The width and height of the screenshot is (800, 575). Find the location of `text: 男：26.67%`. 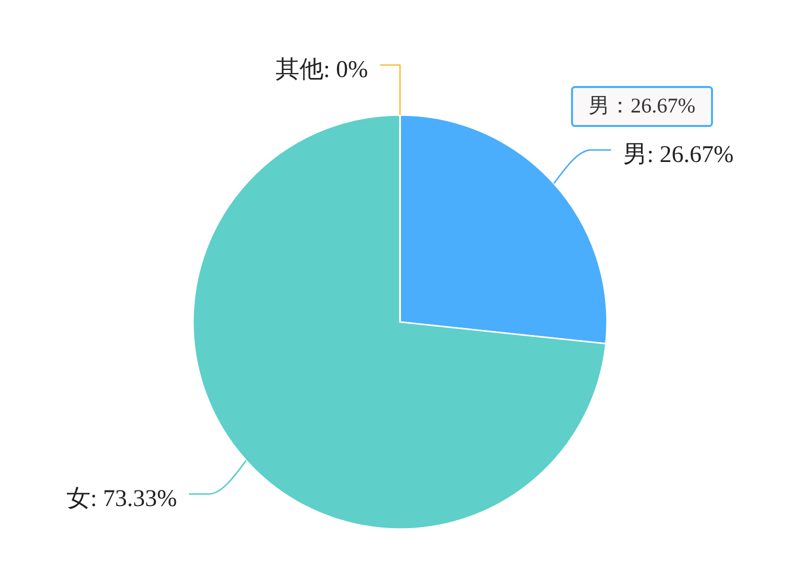

text: 男：26.67% is located at coordinates (642, 106).